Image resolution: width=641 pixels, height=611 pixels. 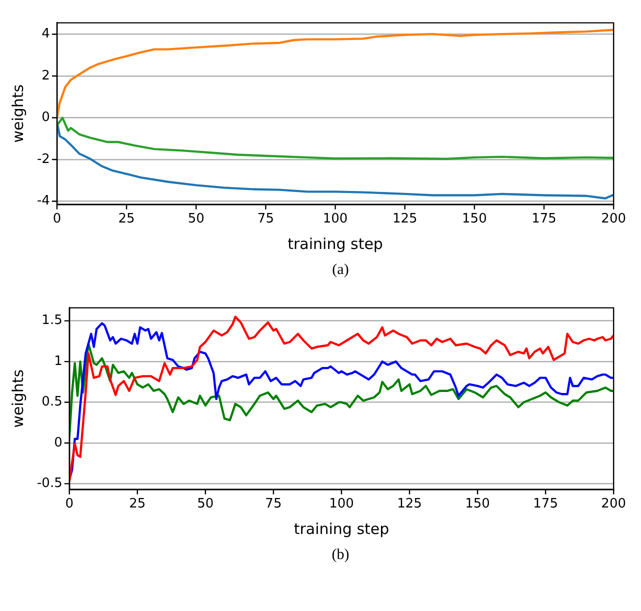 What do you see at coordinates (340, 270) in the screenshot?
I see `text: (a)` at bounding box center [340, 270].